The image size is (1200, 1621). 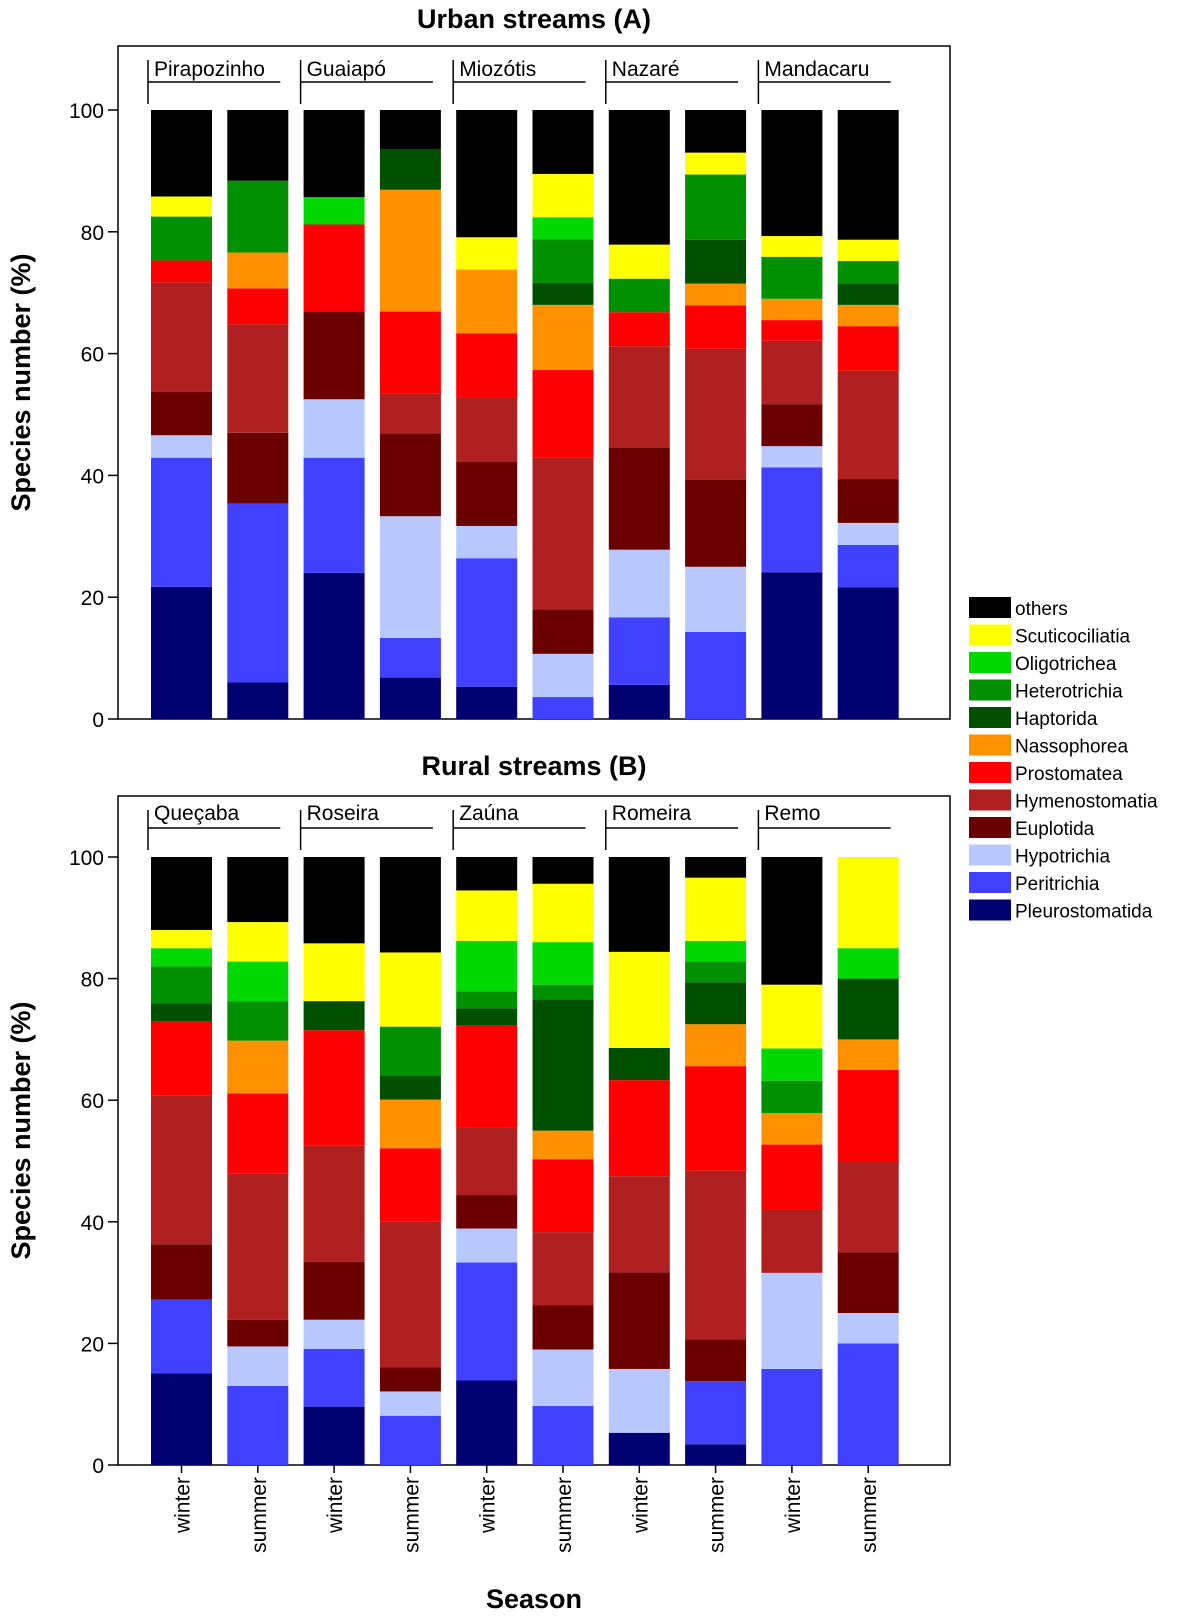 I want to click on y-tick-label: 0, so click(x=98, y=720).